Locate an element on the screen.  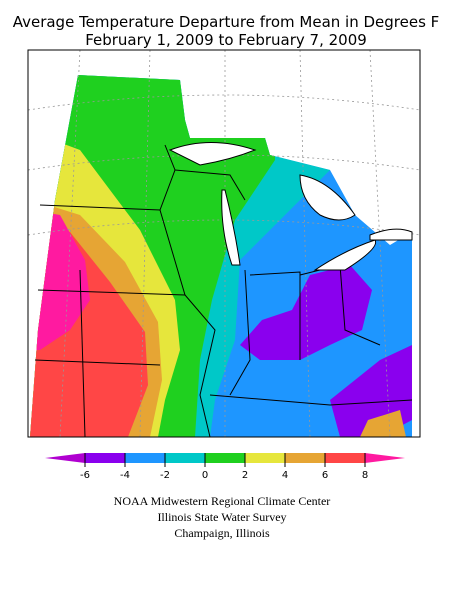
credit-line: Illinois State Water Survey is located at coordinates (221, 517).